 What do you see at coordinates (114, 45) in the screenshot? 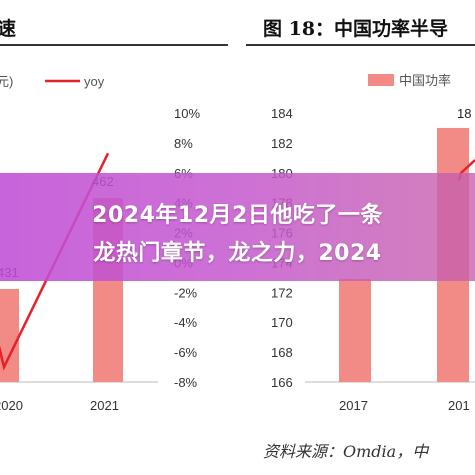
I see `left-title-rule` at bounding box center [114, 45].